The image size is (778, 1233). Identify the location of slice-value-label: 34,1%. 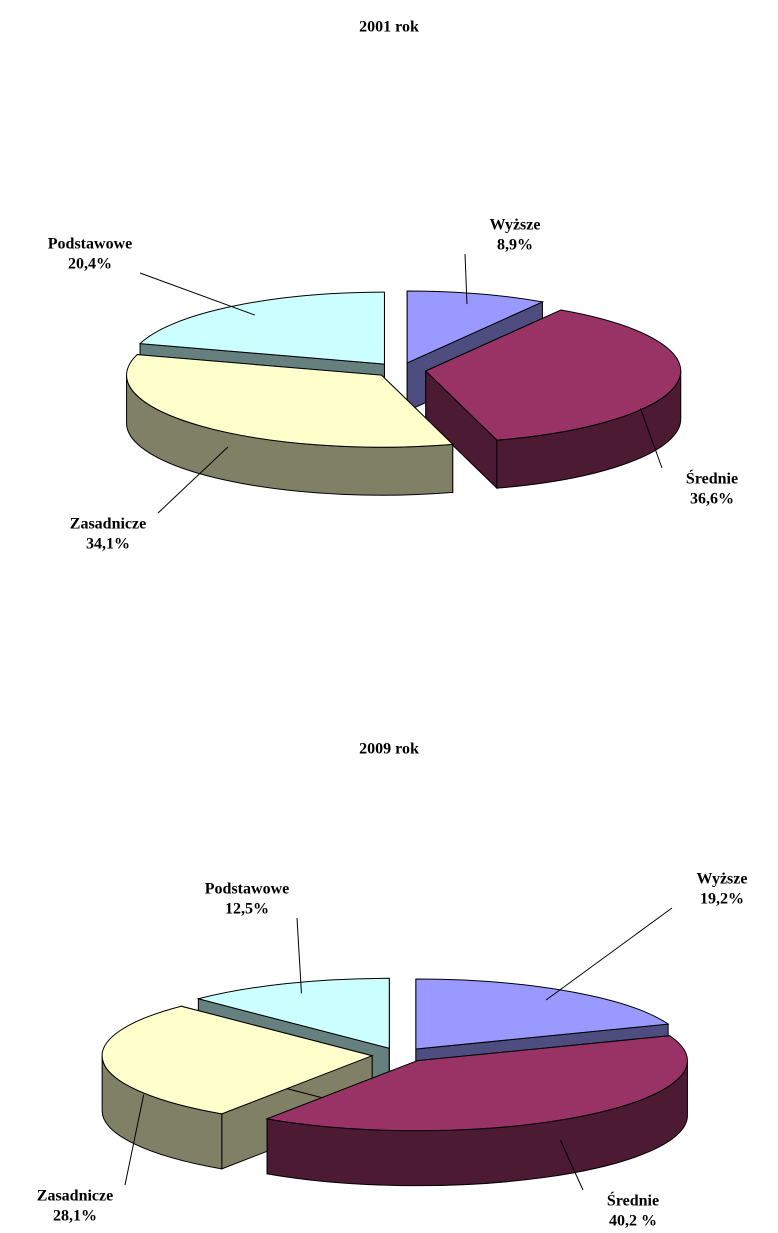
(108, 544).